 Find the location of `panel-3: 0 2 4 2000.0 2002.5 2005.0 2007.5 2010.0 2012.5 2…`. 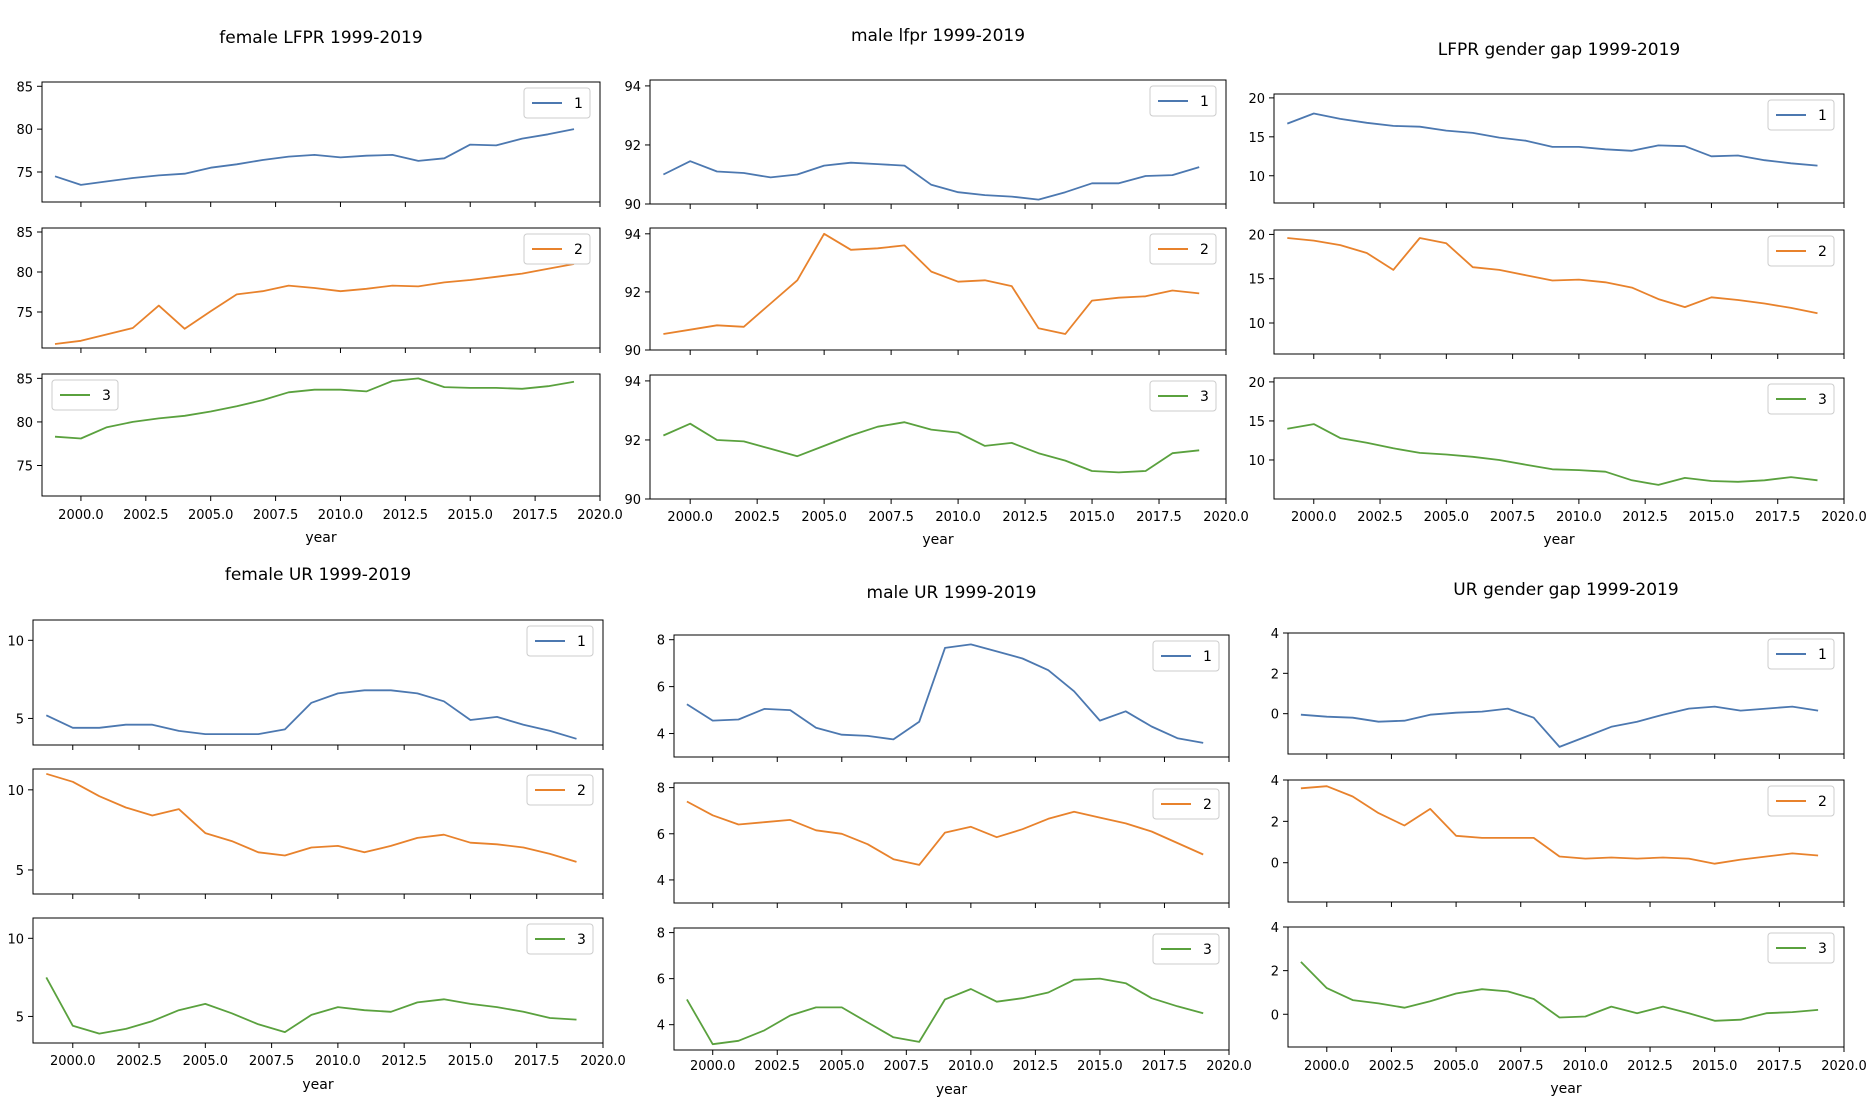

panel-3: 0 2 4 2000.0 2002.5 2005.0 2007.5 2010.0 2012.5 2… is located at coordinates (1569, 997).